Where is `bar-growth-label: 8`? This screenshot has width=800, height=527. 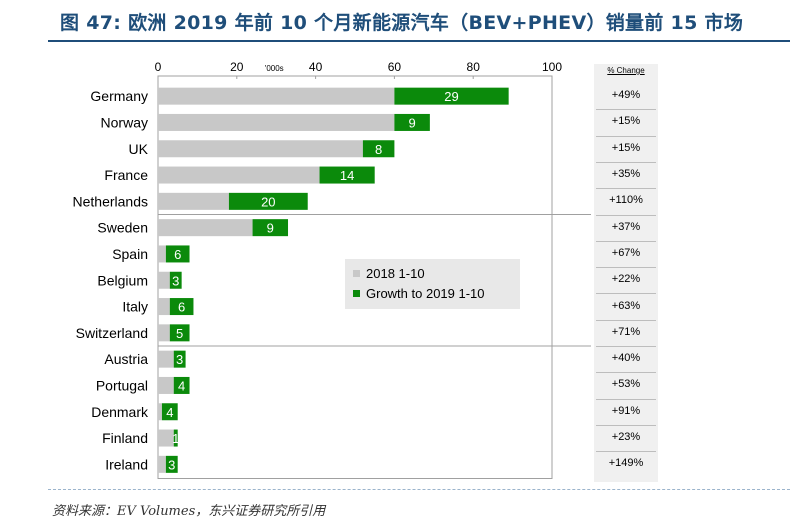
bar-growth-label: 8 is located at coordinates (378, 149).